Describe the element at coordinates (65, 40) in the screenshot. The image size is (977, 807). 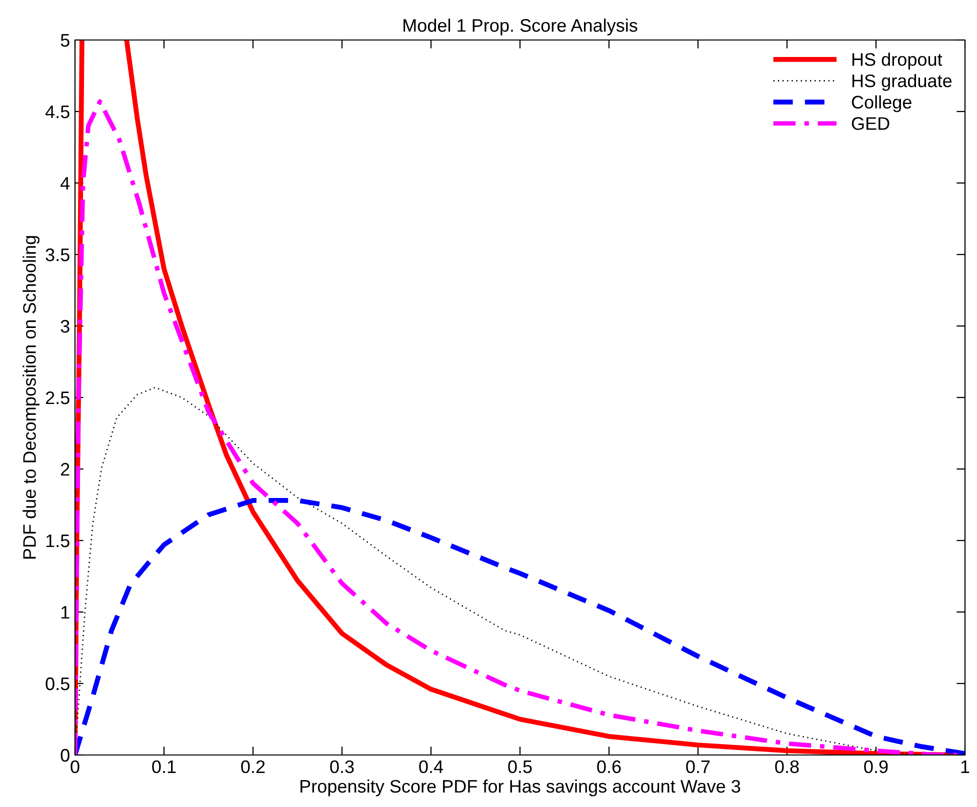
I see `y-tick-label: 5` at that location.